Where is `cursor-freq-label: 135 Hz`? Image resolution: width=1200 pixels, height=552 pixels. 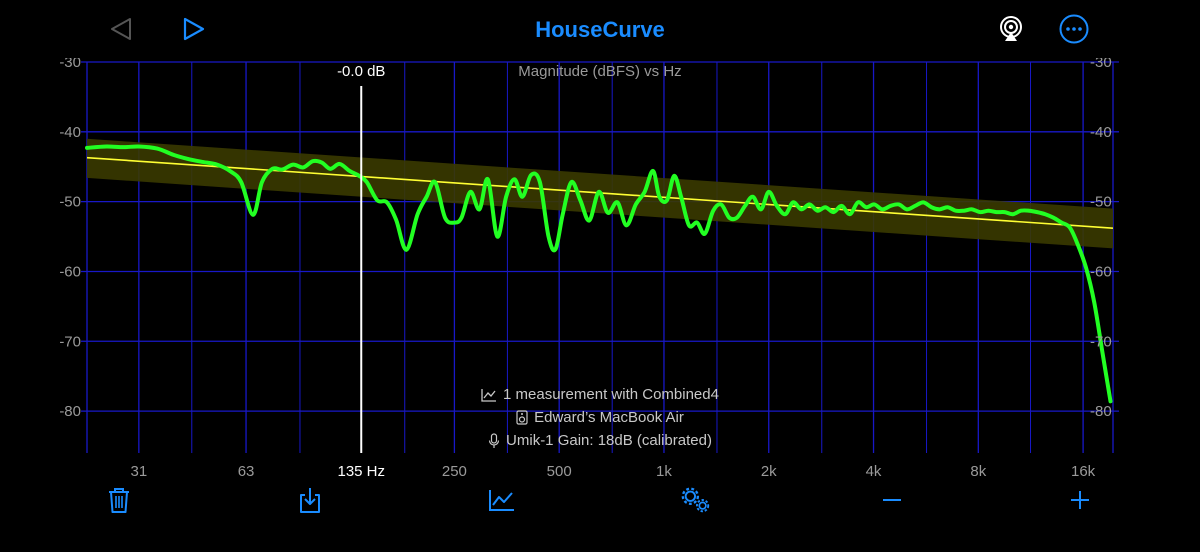 cursor-freq-label: 135 Hz is located at coordinates (361, 471).